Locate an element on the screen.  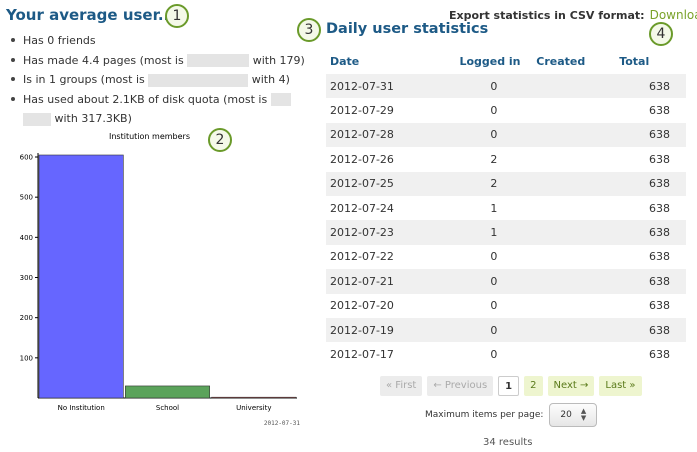
pagination-page-1: 1 is located at coordinates (509, 386).